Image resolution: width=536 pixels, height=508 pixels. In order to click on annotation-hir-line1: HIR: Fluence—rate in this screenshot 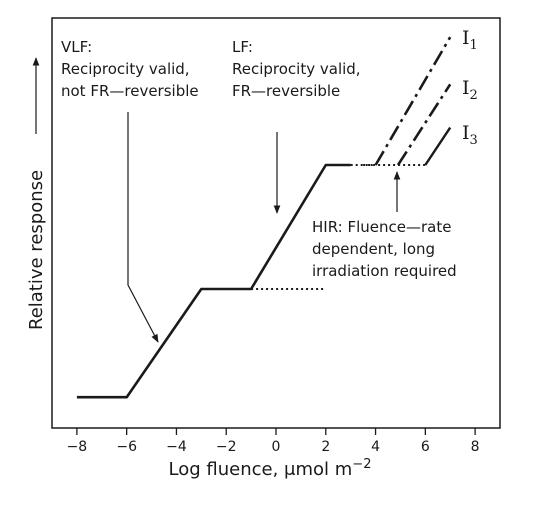, I will do `click(381, 227)`.